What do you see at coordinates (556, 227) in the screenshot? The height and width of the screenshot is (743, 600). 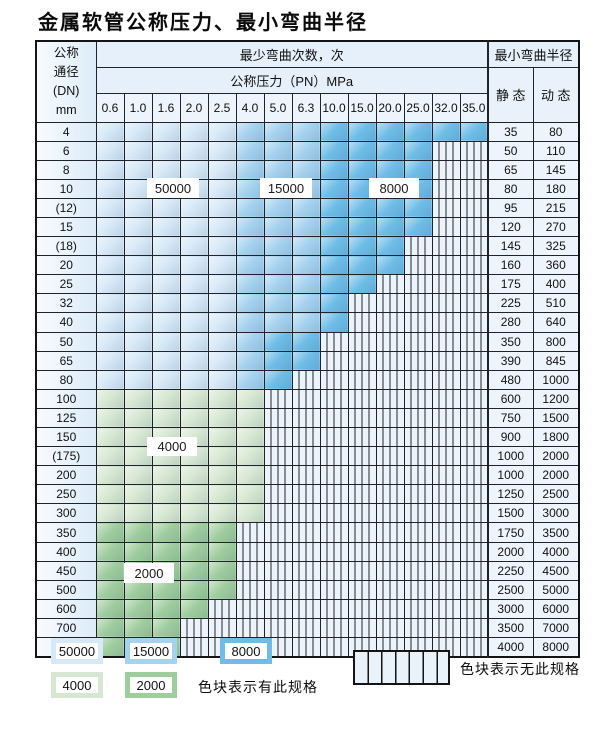 I see `dynamic-value-cell: 270` at bounding box center [556, 227].